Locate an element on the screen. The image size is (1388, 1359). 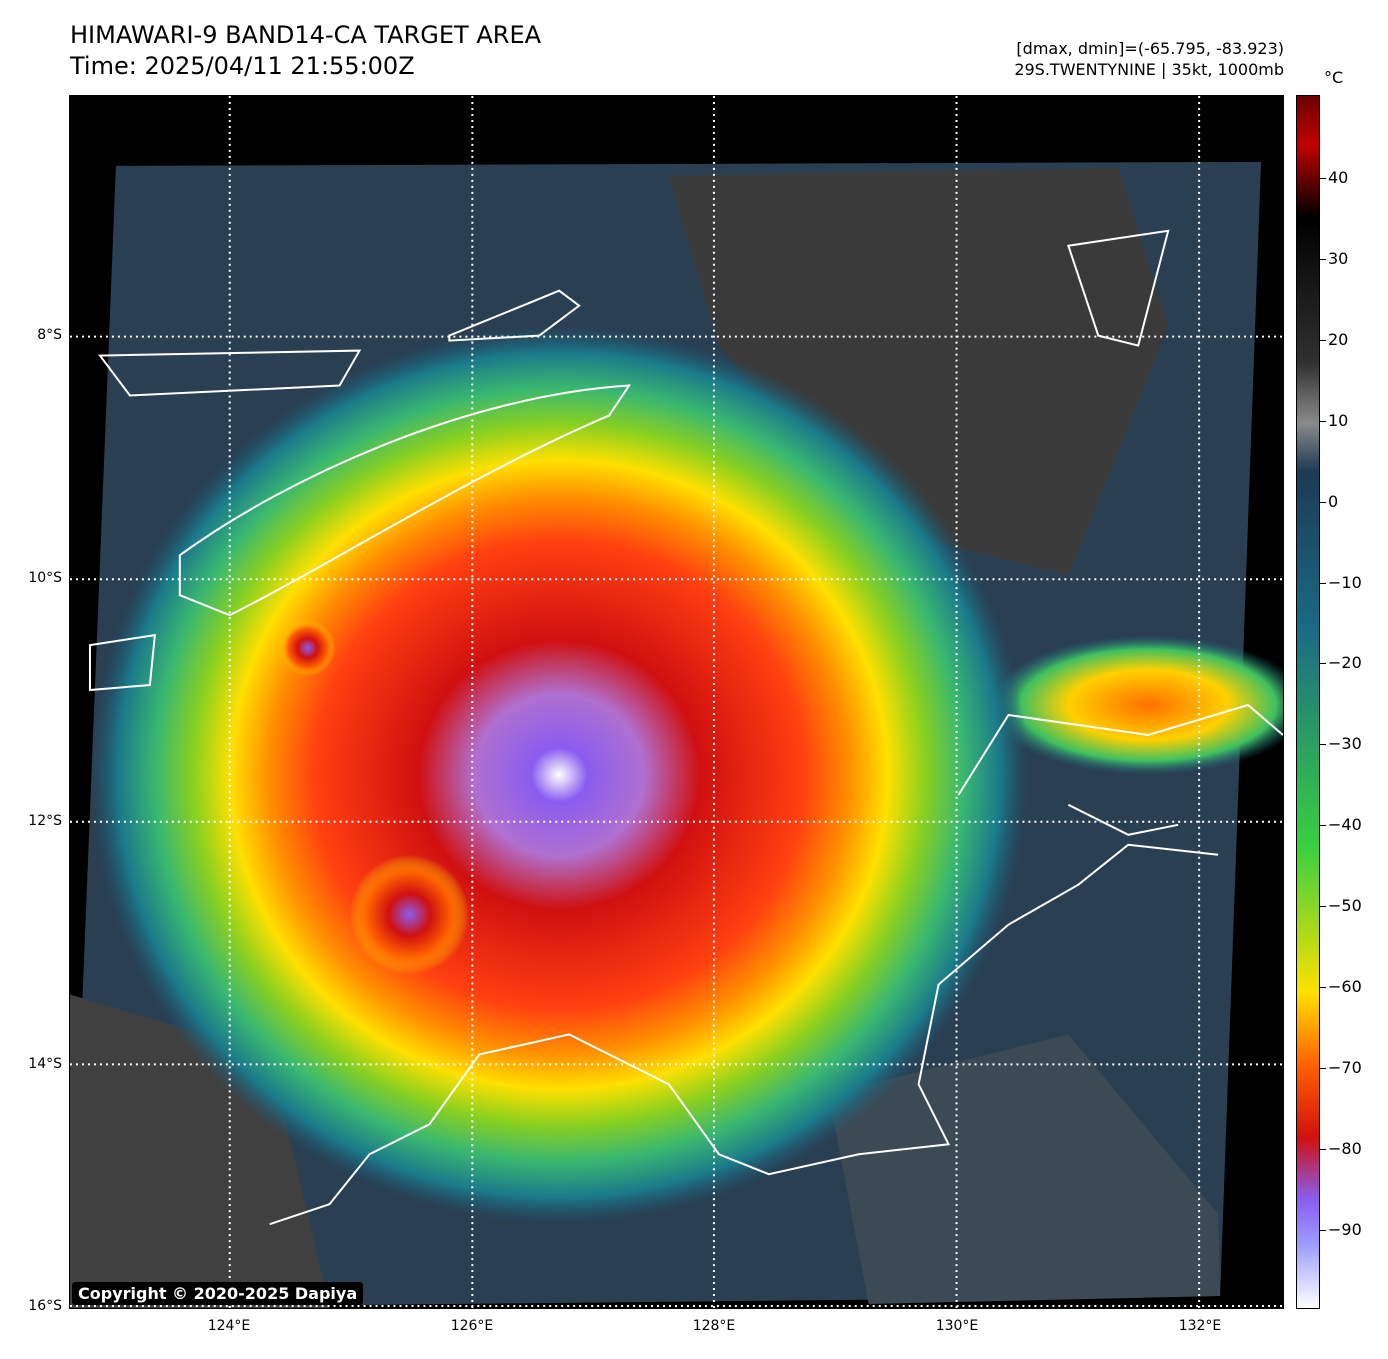
colorbar-tick-label: 30 is located at coordinates (1338, 258).